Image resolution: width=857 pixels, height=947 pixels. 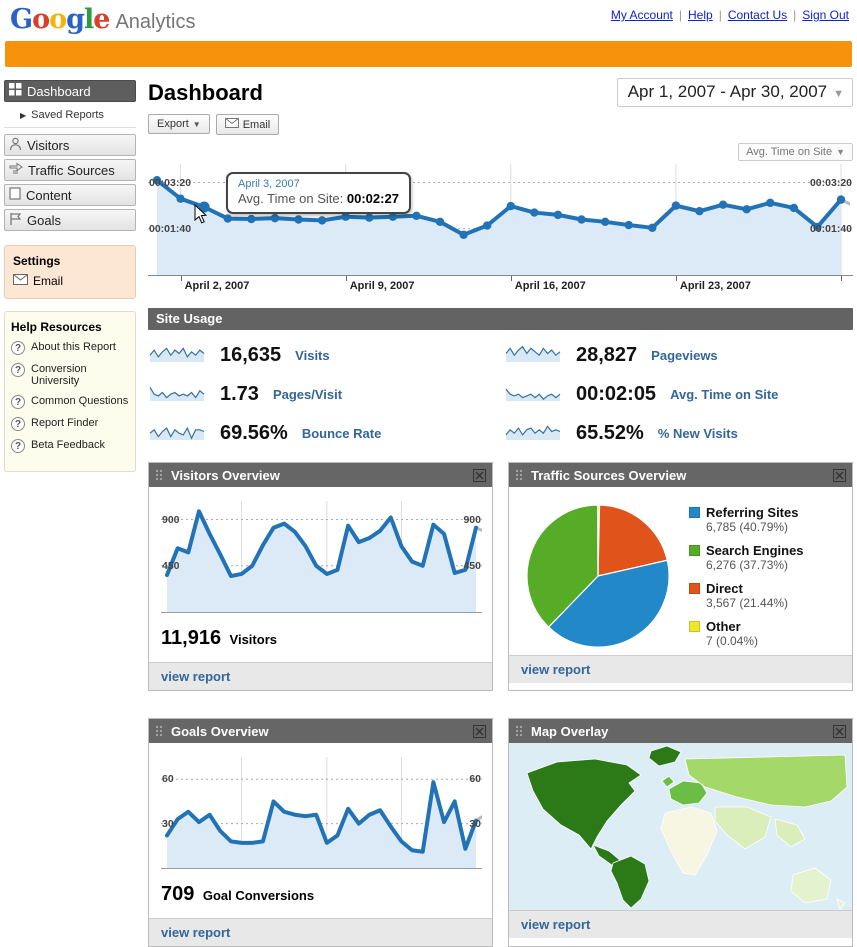 What do you see at coordinates (680, 826) in the screenshot?
I see `world-map` at bounding box center [680, 826].